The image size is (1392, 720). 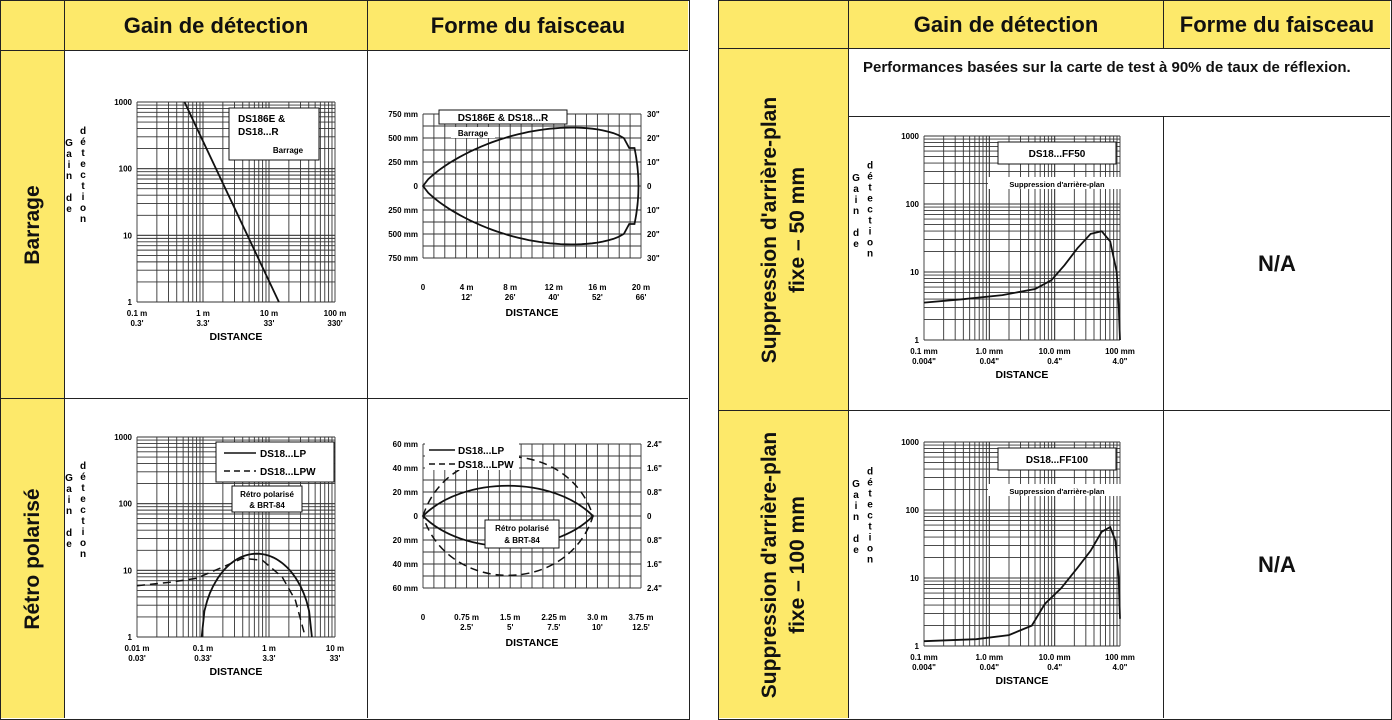 What do you see at coordinates (466, 627) in the screenshot?
I see `x-tick-label-alt: 2.5'` at bounding box center [466, 627].